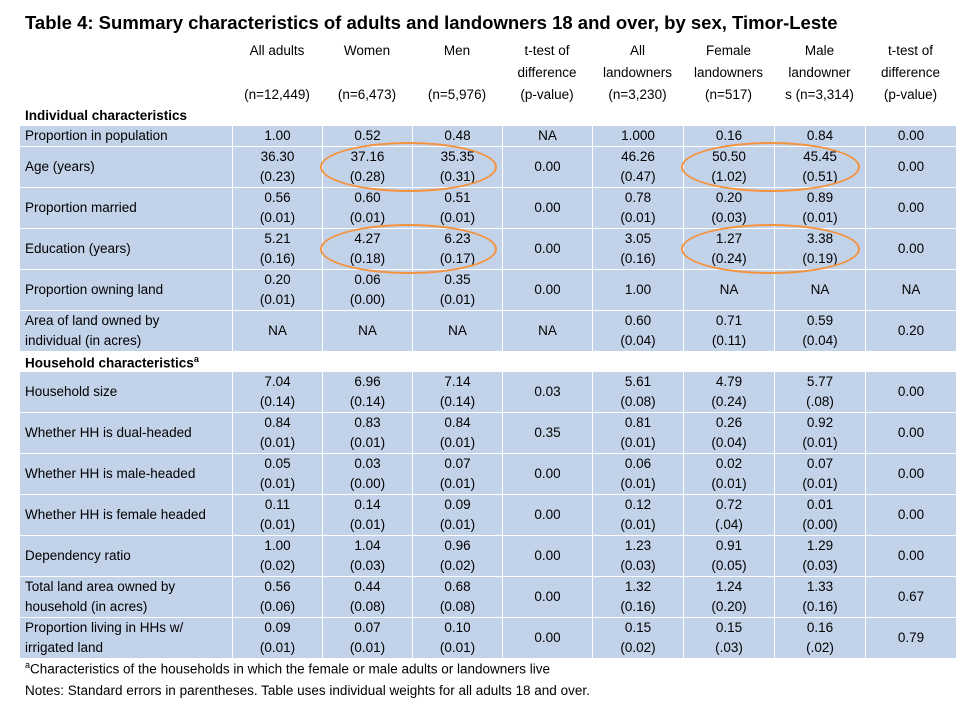 Image resolution: width=960 pixels, height=720 pixels. What do you see at coordinates (94, 289) in the screenshot?
I see `row-label-line: Proportion owning land` at bounding box center [94, 289].